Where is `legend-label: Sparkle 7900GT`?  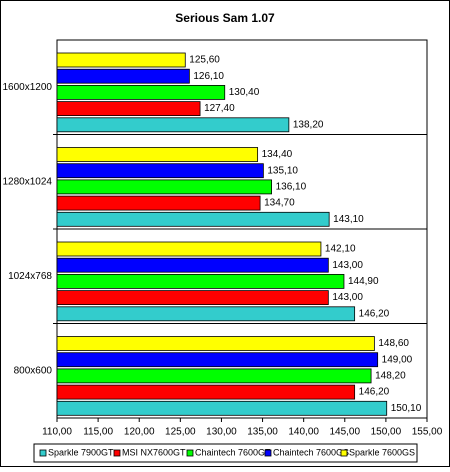
legend-label: Sparkle 7900GT is located at coordinates (81, 452).